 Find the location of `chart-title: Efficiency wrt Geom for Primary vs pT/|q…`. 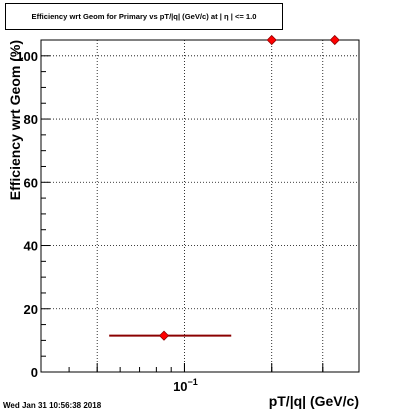

chart-title: Efficiency wrt Geom for Primary vs pT/|q… is located at coordinates (144, 16).